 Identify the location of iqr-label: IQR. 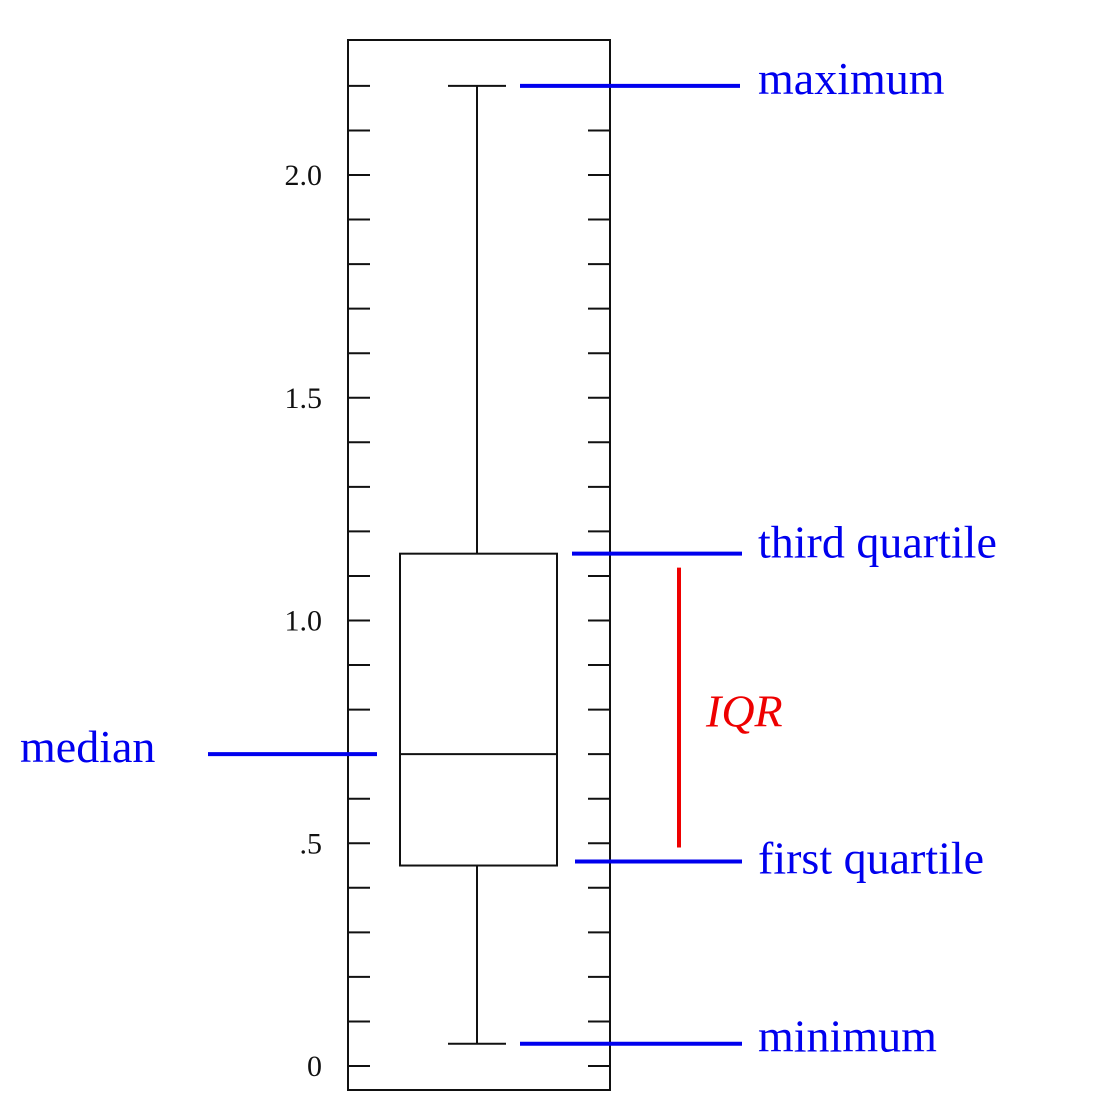
(744, 711).